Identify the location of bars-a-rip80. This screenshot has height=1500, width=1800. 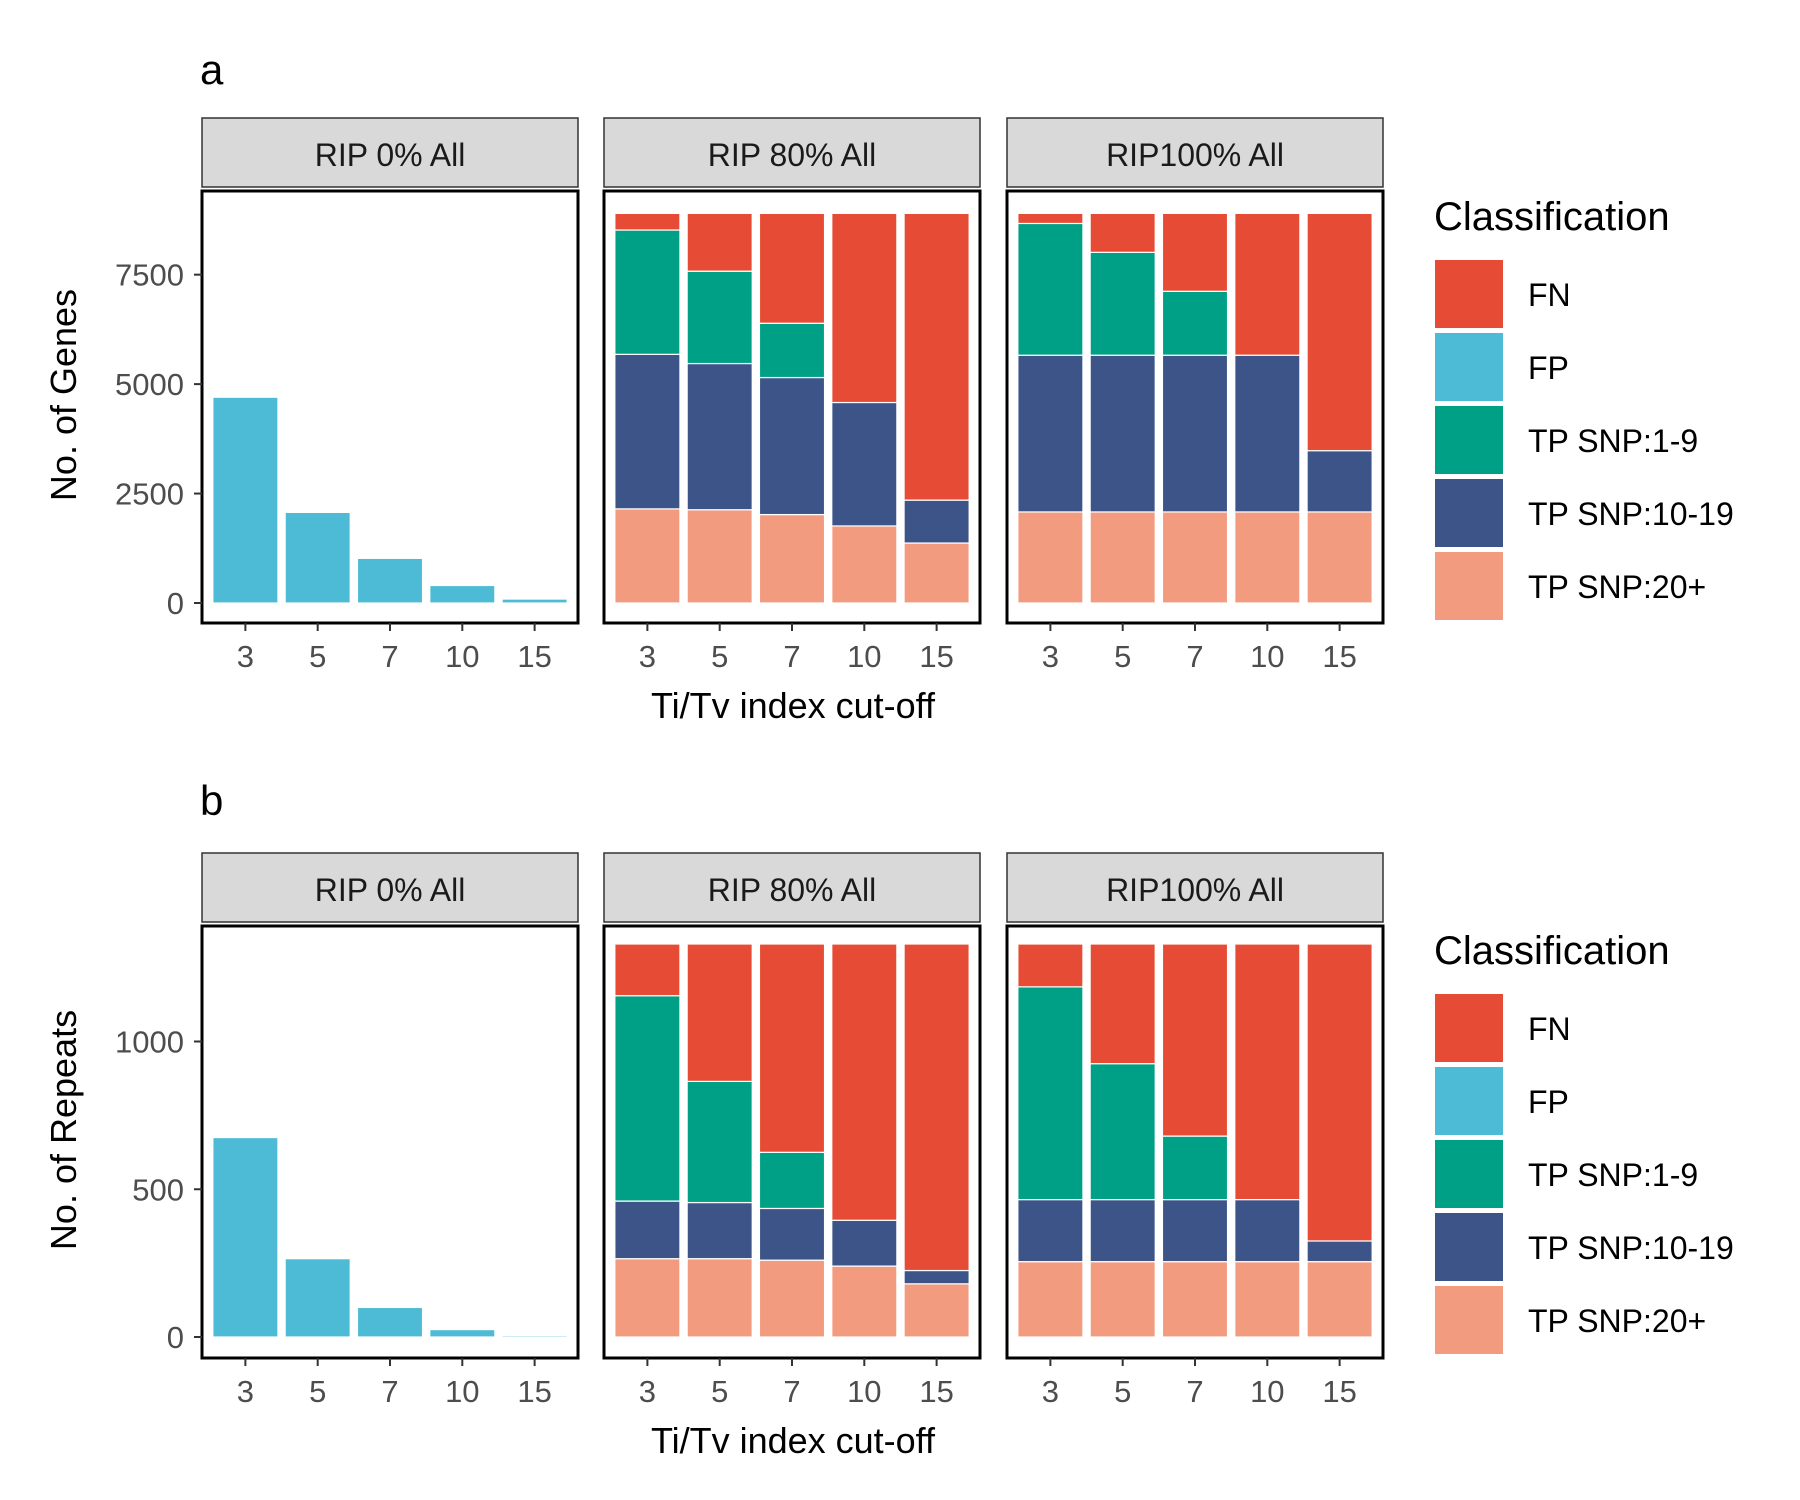
(792, 408).